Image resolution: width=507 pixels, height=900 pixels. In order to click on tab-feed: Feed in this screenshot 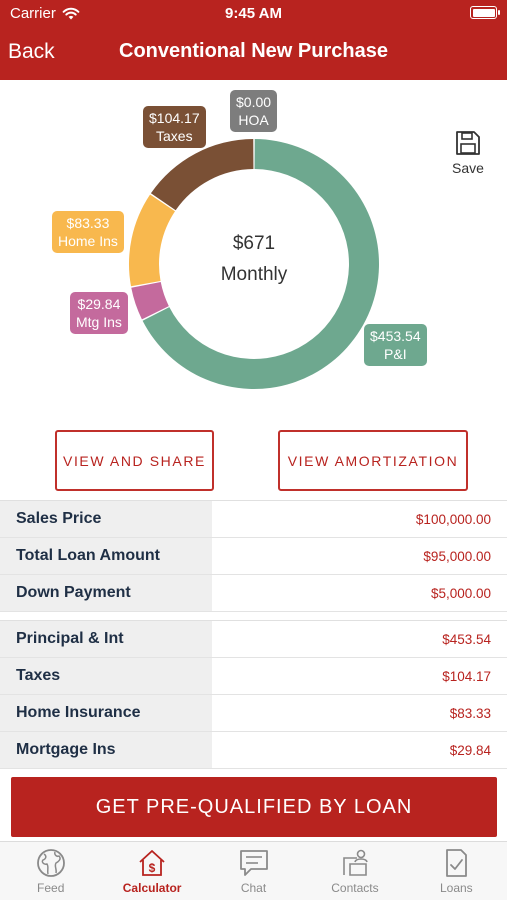, I will do `click(50, 871)`.